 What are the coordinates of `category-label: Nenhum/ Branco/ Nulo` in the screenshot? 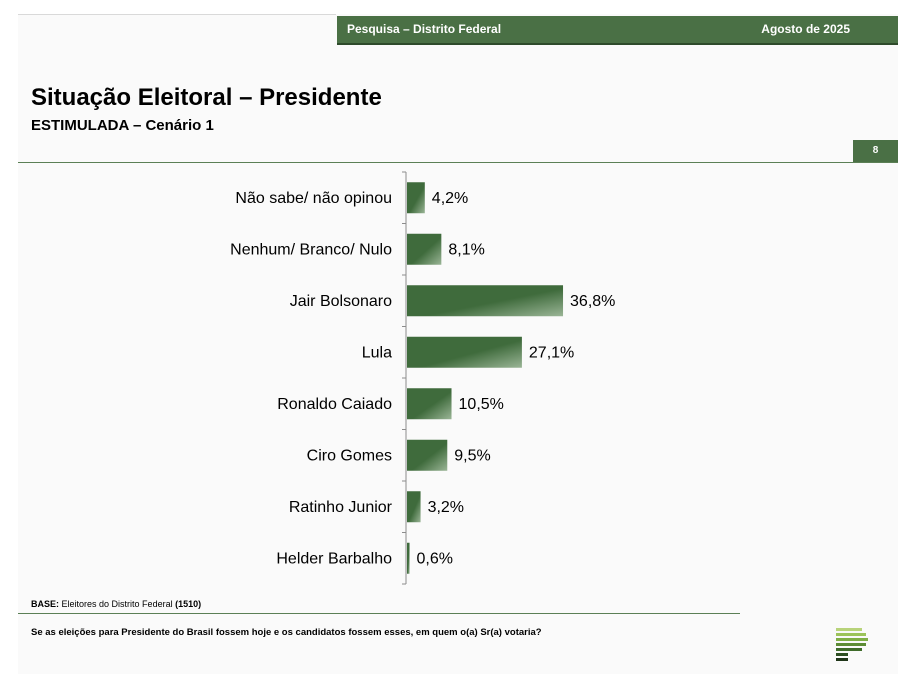 It's located at (311, 249).